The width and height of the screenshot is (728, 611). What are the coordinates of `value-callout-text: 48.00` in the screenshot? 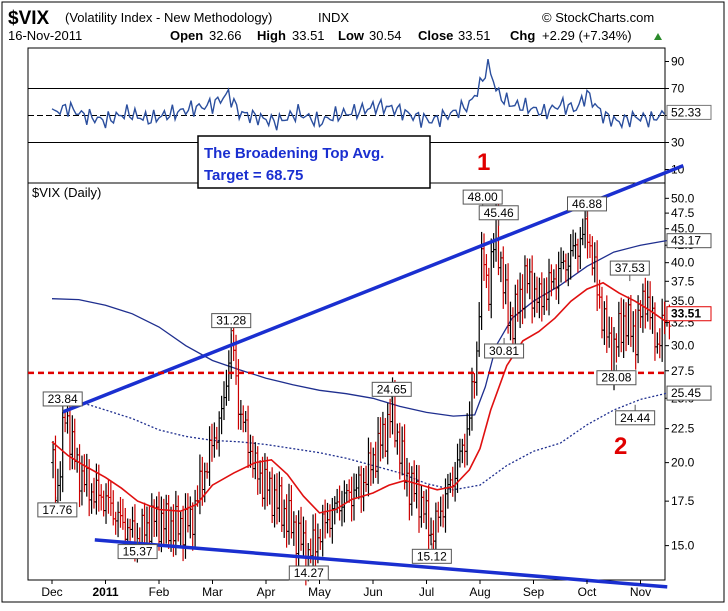 It's located at (483, 197).